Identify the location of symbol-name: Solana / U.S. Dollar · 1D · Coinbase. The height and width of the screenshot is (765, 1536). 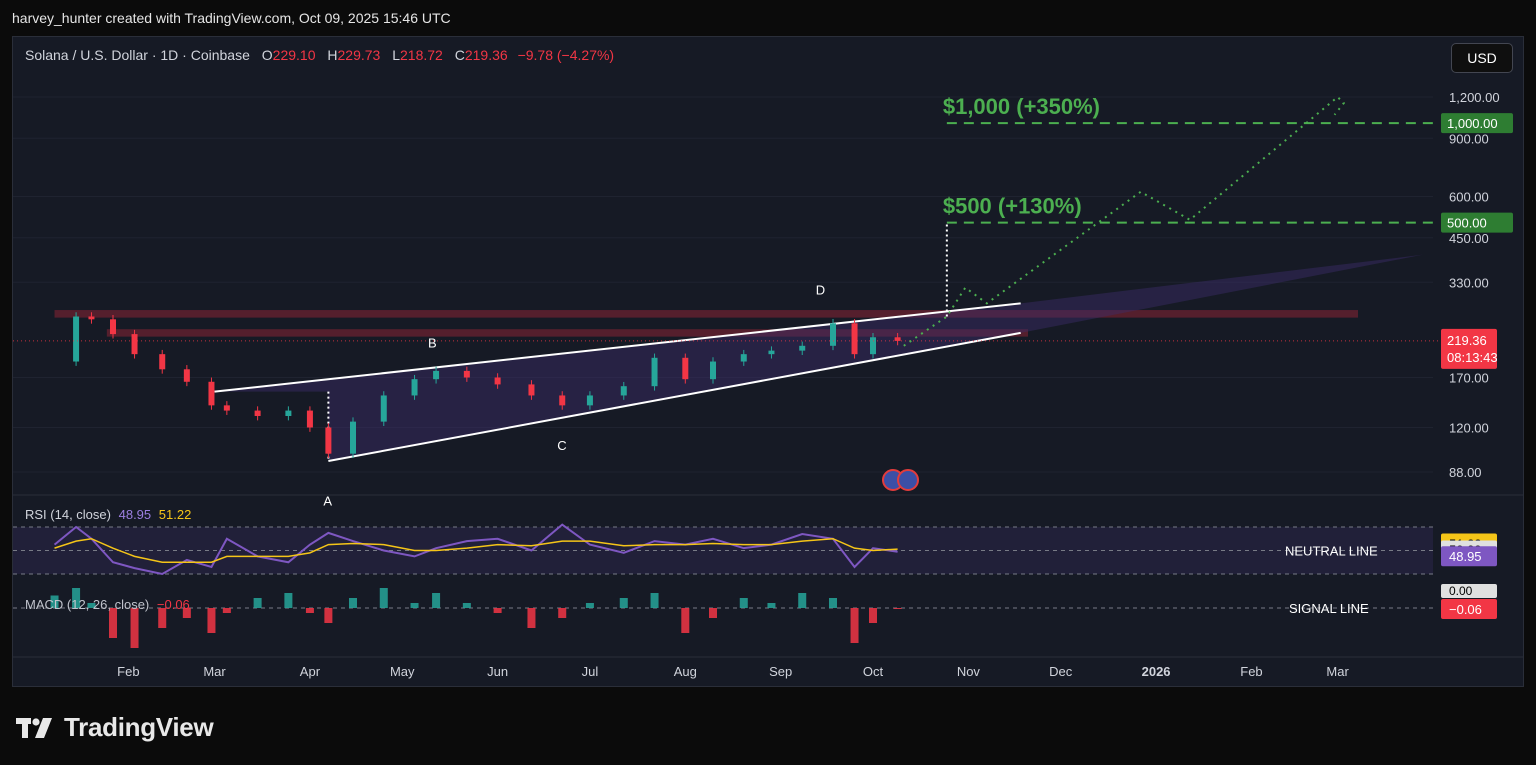
(137, 55).